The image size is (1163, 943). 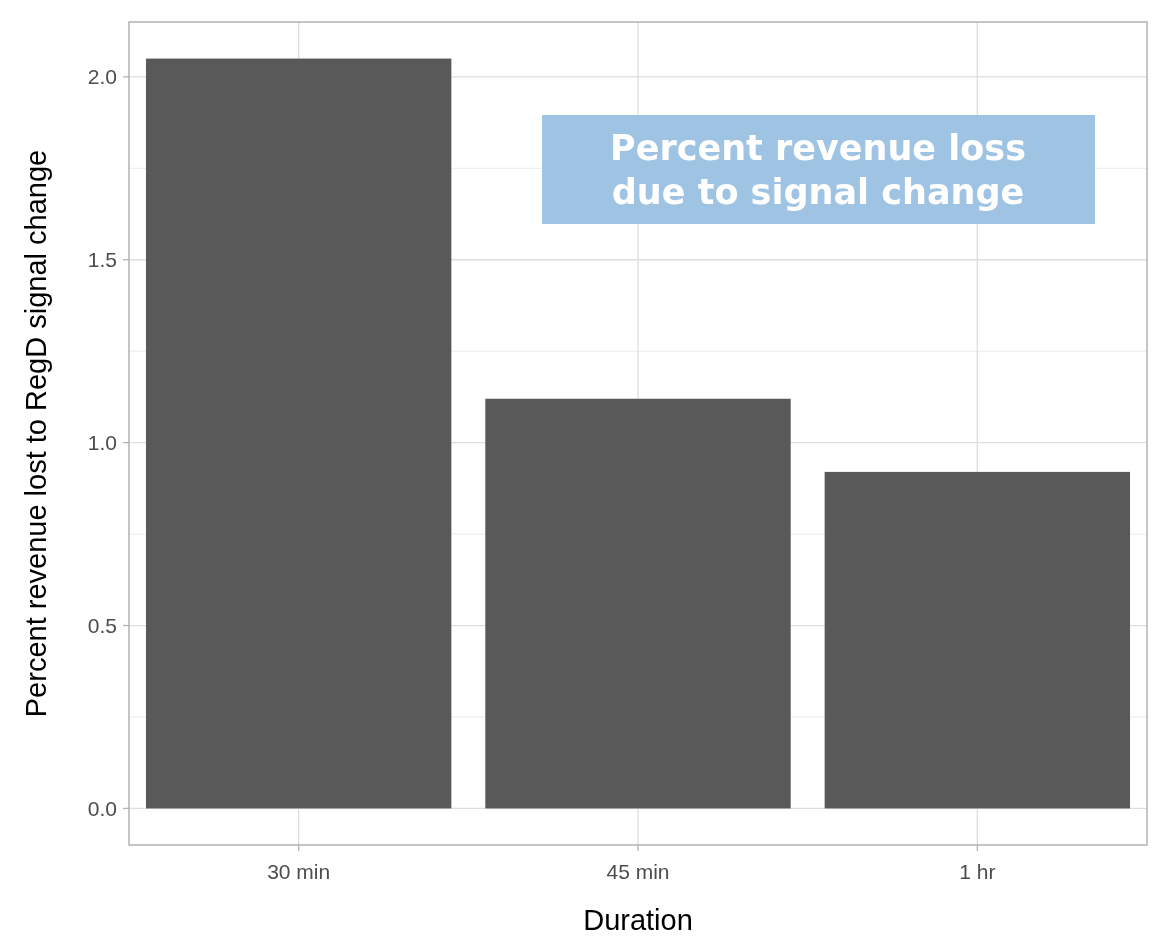 What do you see at coordinates (818, 170) in the screenshot?
I see `annotation: Percent revenue loss due to signal change` at bounding box center [818, 170].